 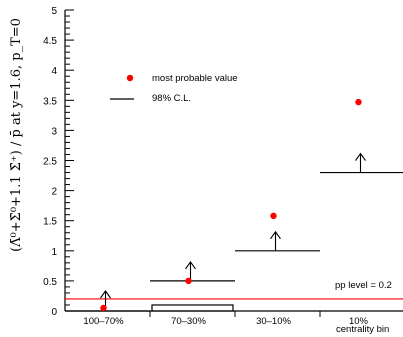 I want to click on y-tick-label: 1.5, so click(x=50, y=222).